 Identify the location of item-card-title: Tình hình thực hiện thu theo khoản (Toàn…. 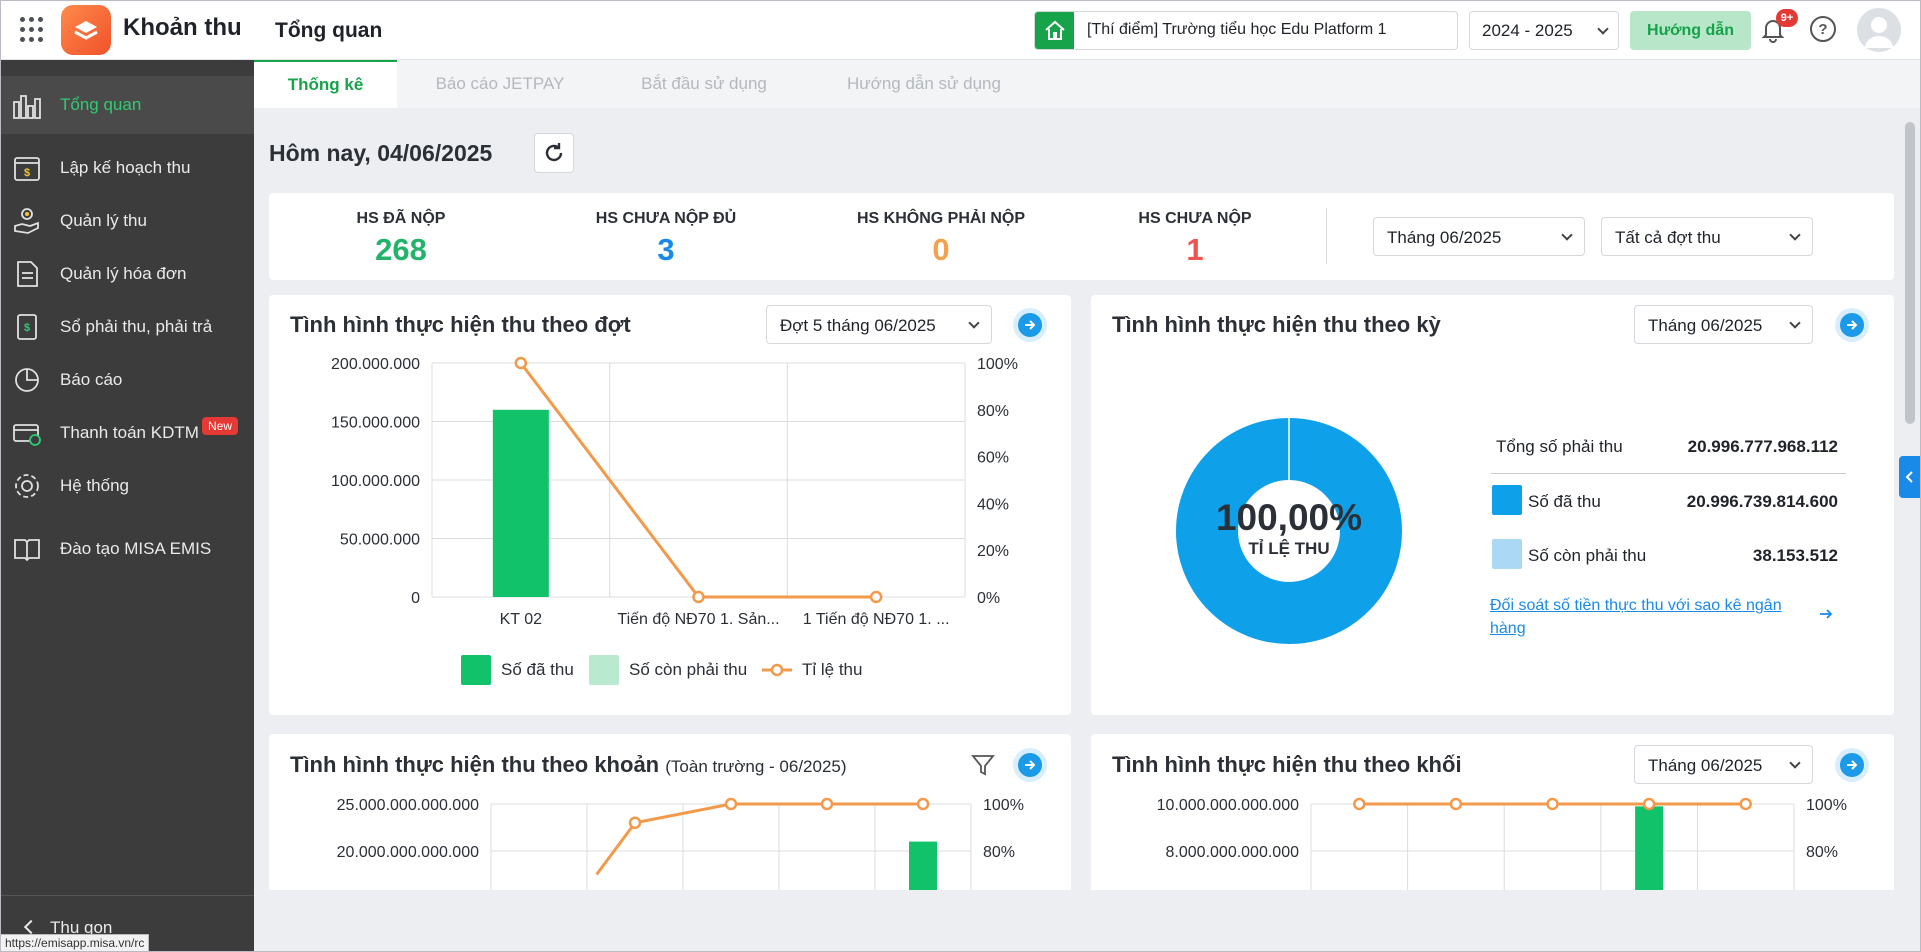
(568, 765).